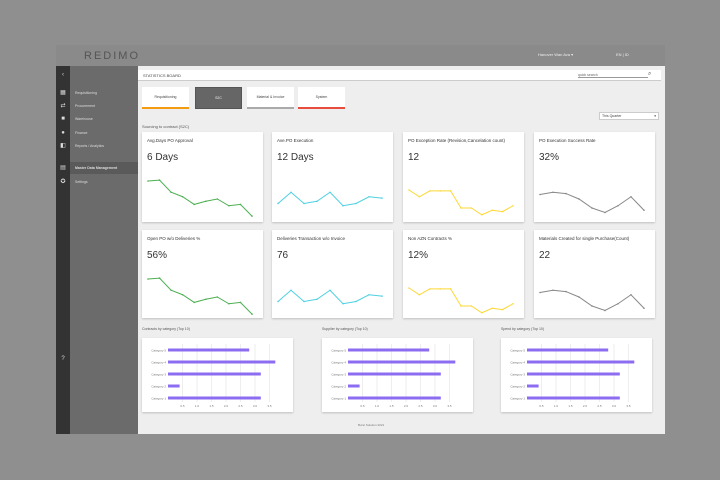 This screenshot has height=480, width=720. What do you see at coordinates (165, 98) in the screenshot?
I see `tab-requisitioning: Requisitioning` at bounding box center [165, 98].